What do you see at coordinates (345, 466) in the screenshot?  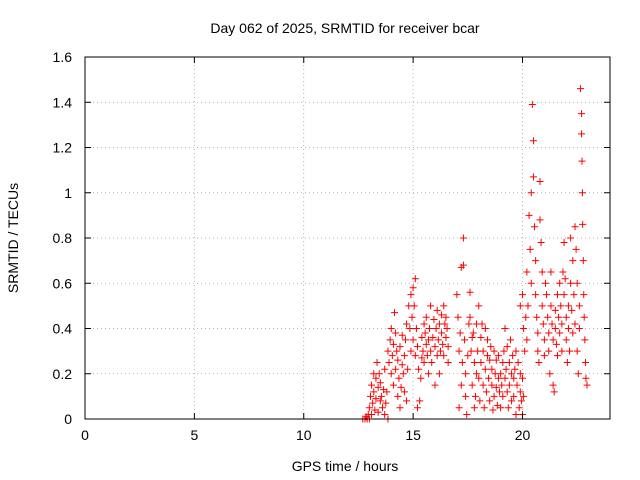 I see `x-axis-label: GPS time / hours` at bounding box center [345, 466].